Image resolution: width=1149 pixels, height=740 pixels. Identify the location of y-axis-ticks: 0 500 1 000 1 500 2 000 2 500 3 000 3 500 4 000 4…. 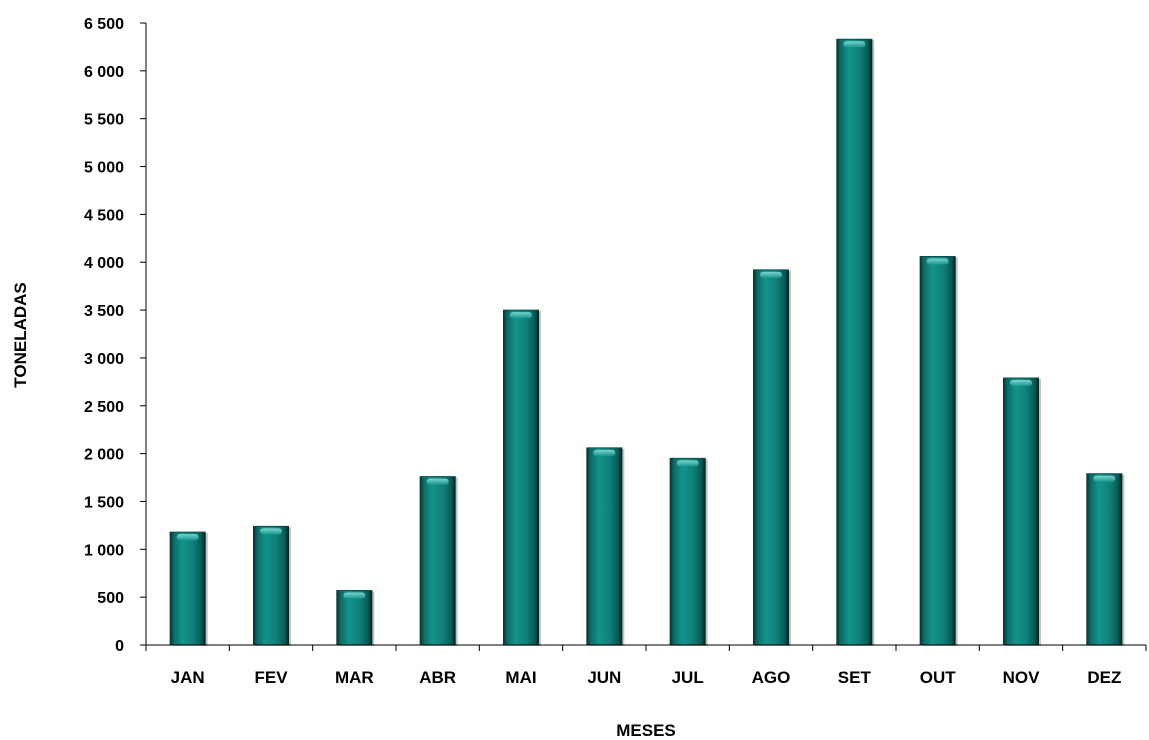
(115, 335).